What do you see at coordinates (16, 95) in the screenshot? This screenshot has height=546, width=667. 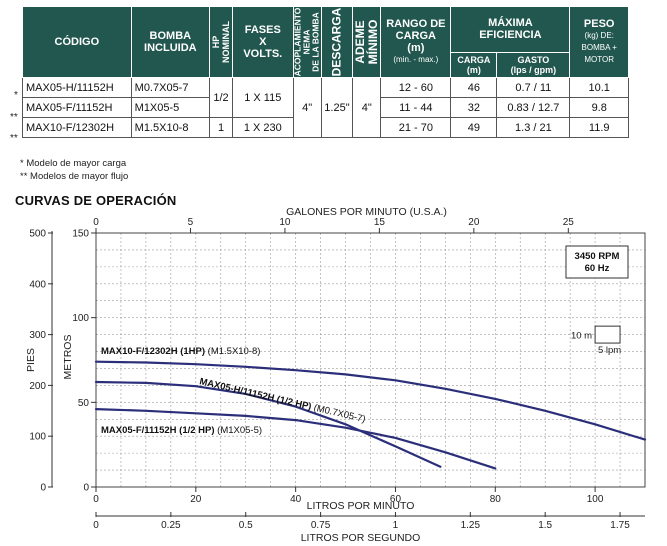 I see `row-marker: *` at bounding box center [16, 95].